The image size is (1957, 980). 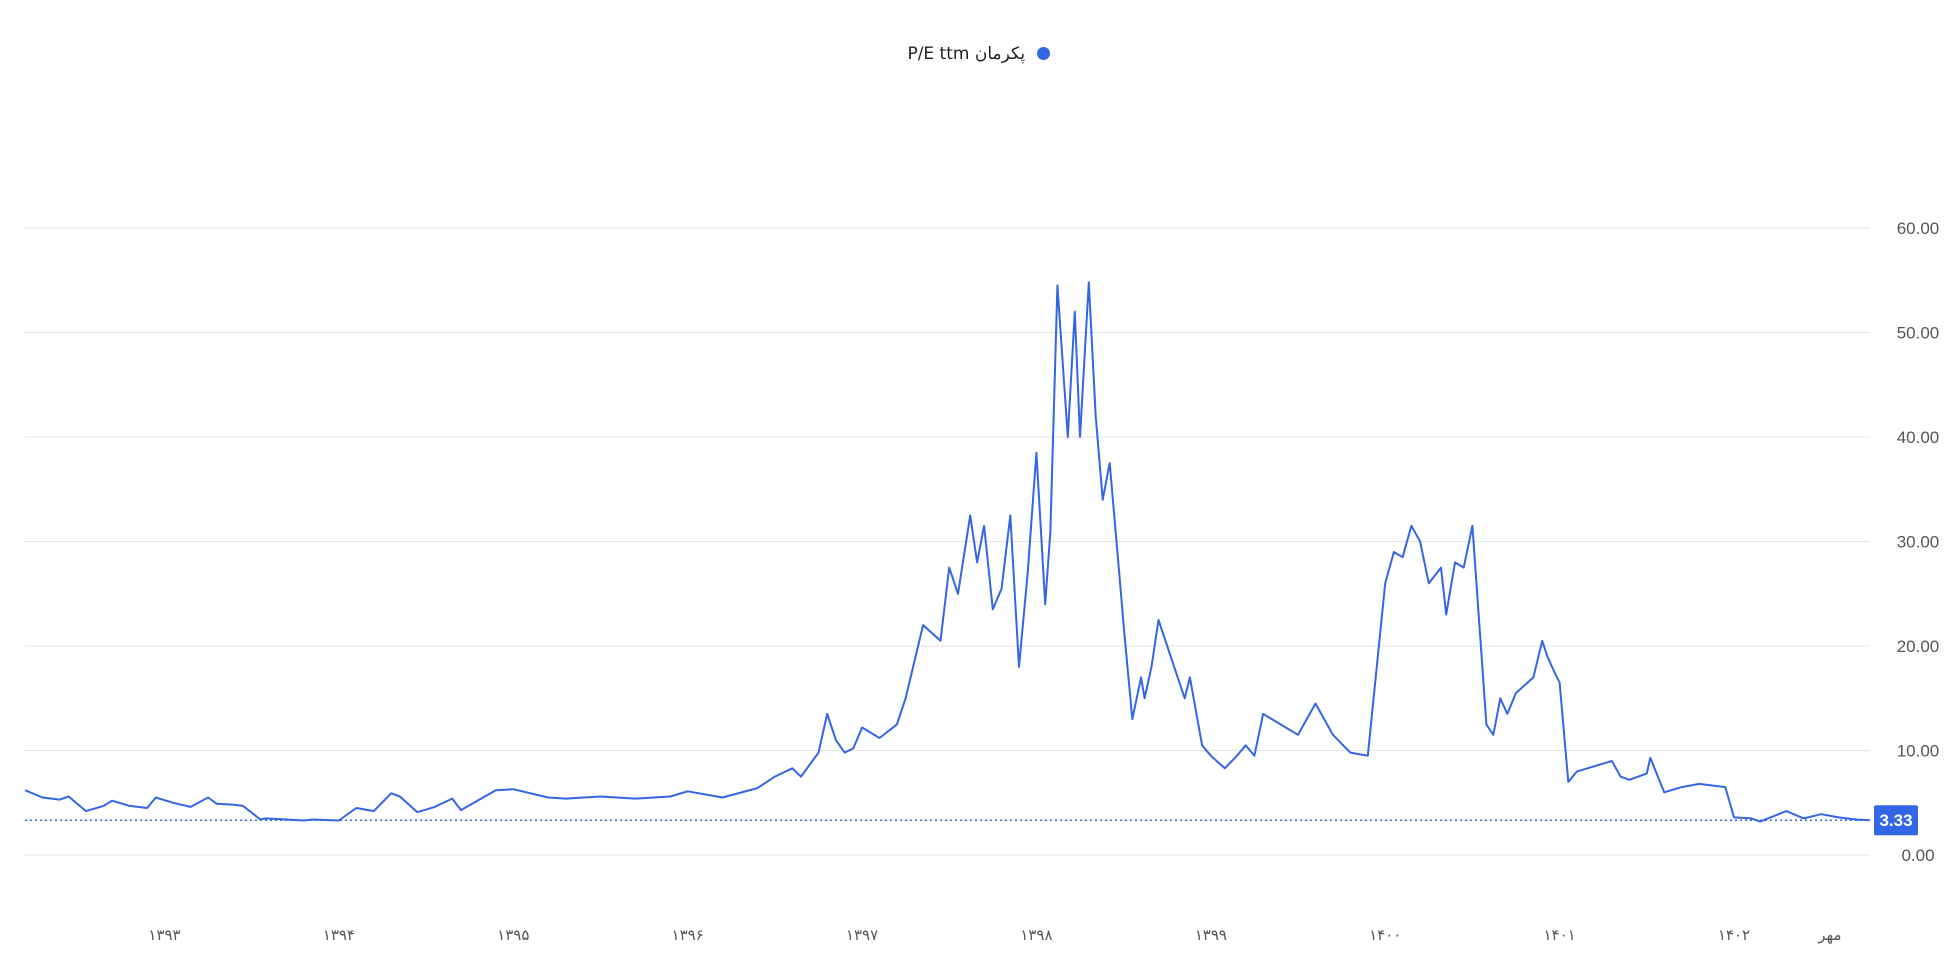 I want to click on y-tick-label: 40.00, so click(x=1918, y=437).